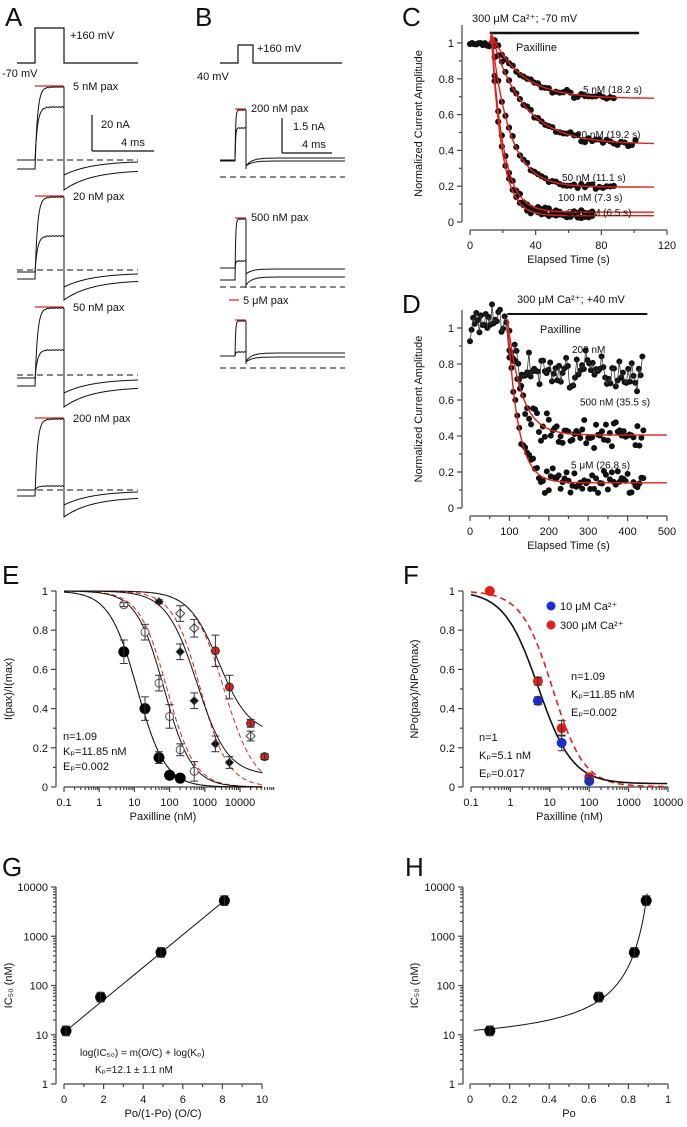 This screenshot has width=687, height=1127. What do you see at coordinates (145, 966) in the screenshot?
I see `linear-fit-line` at bounding box center [145, 966].